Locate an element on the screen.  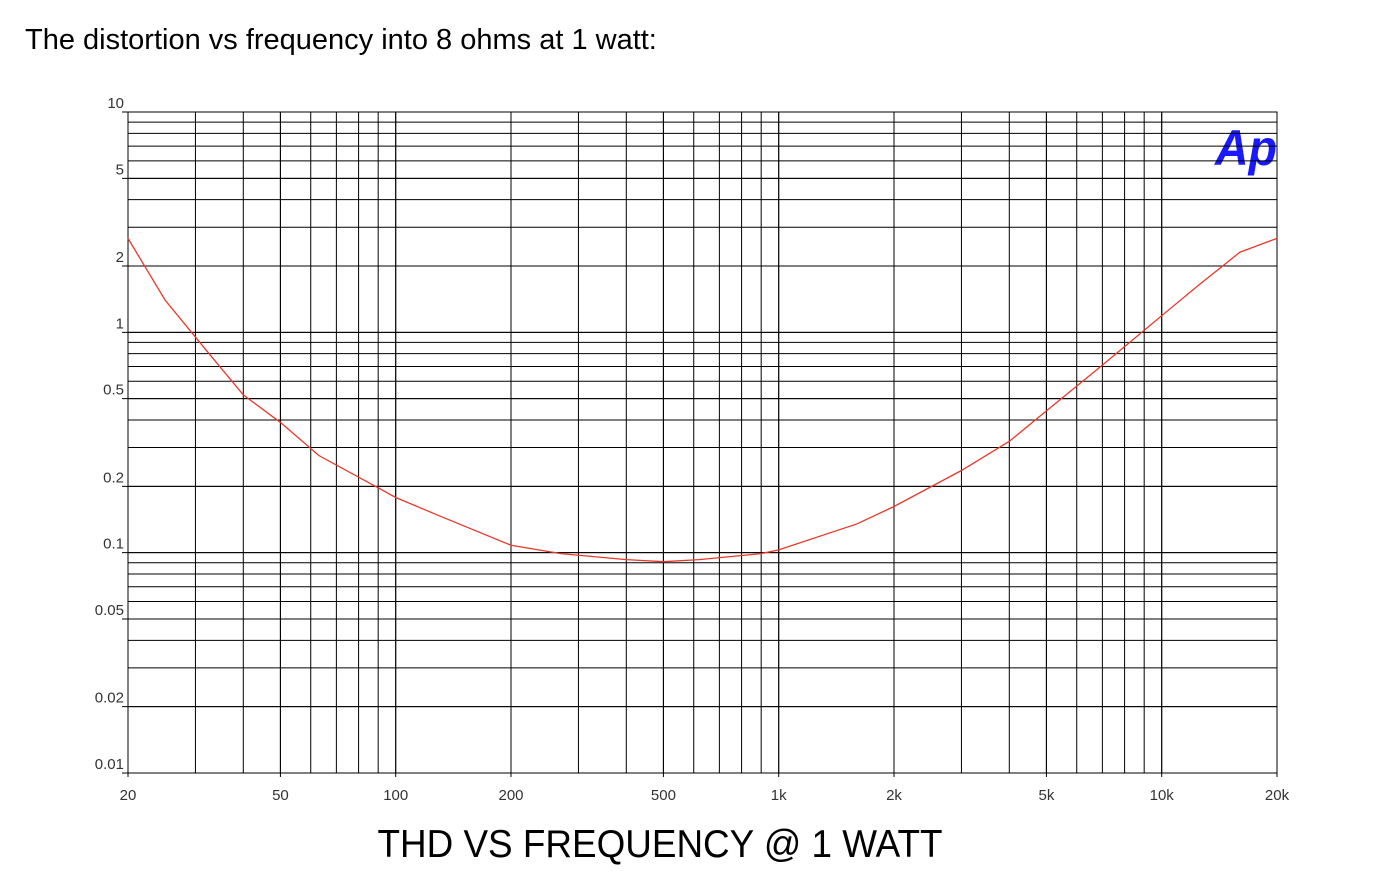
x-tick-label: 200 is located at coordinates (510, 795).